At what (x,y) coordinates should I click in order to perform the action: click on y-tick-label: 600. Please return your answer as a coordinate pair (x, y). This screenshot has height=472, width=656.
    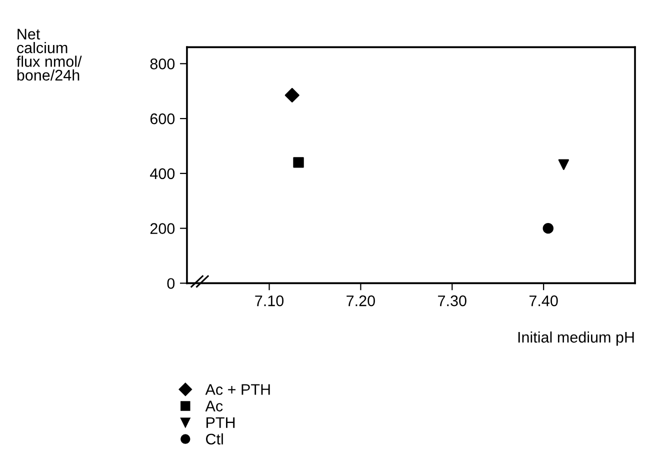
    Looking at the image, I should click on (162, 118).